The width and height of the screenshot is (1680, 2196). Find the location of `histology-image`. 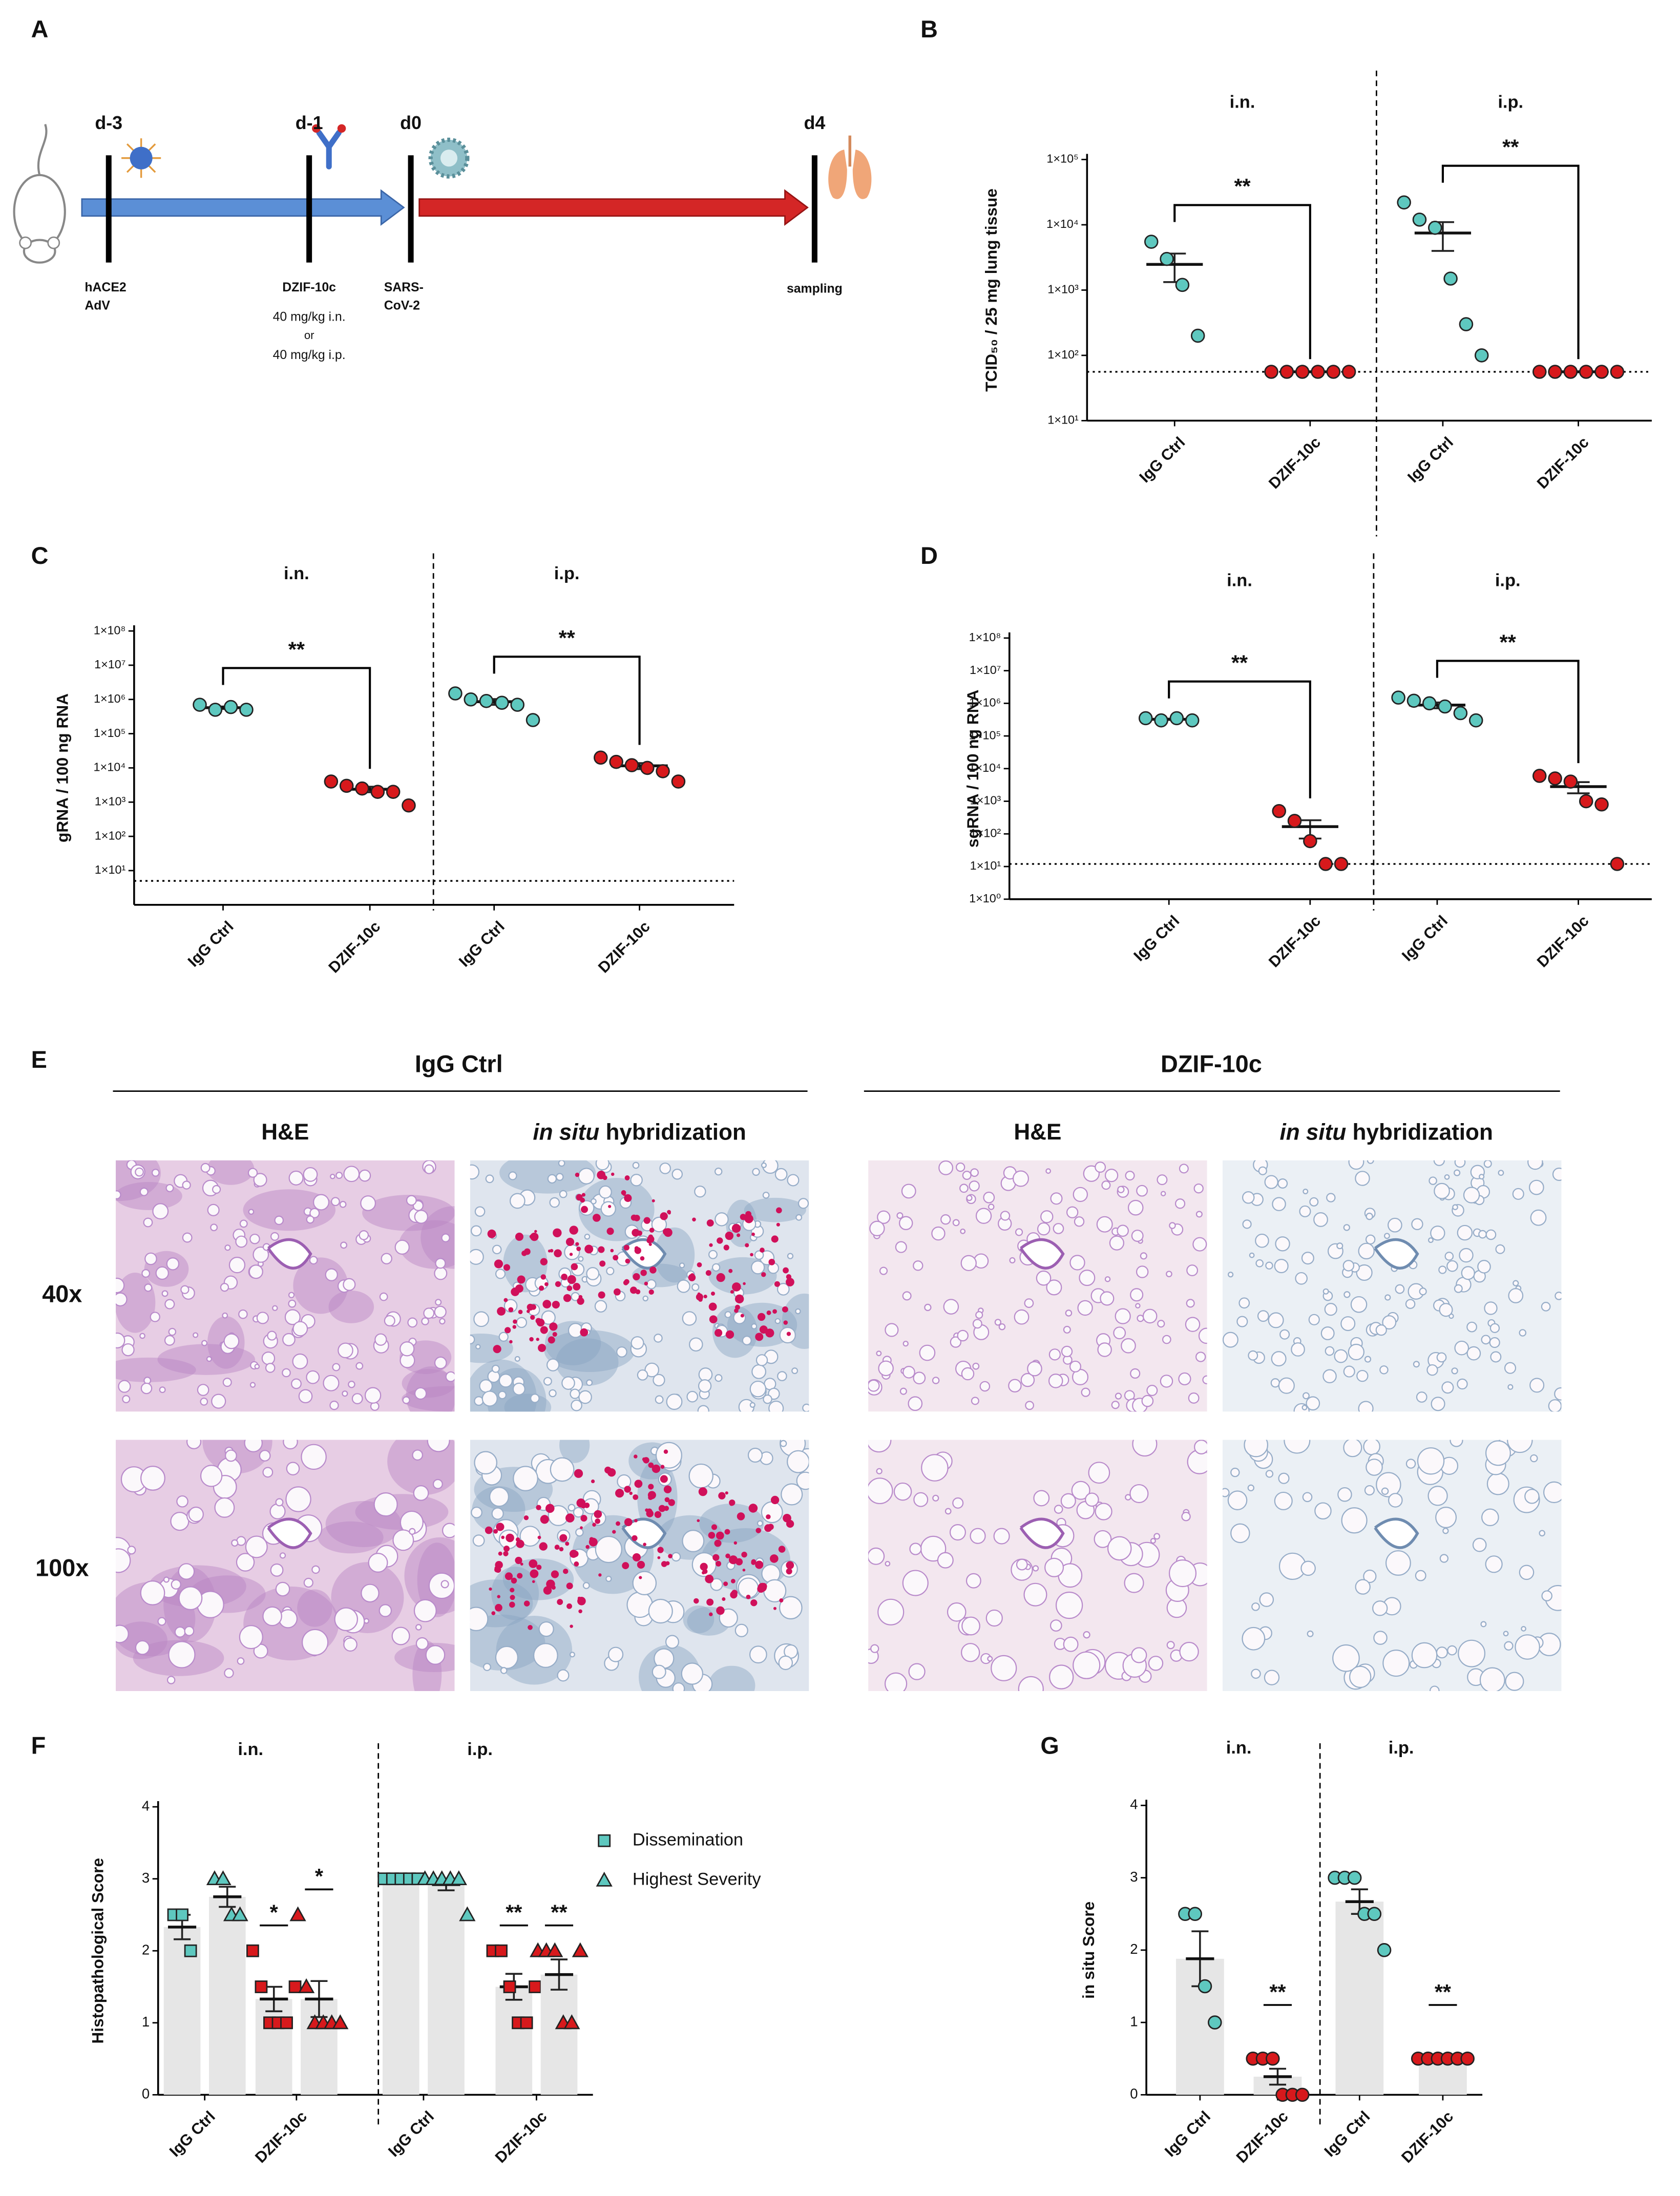

histology-image is located at coordinates (1392, 1566).